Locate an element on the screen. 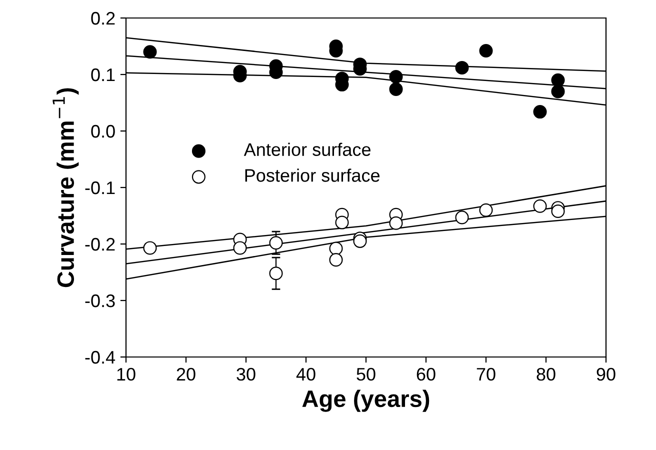  legend-label: Anterior surface is located at coordinates (307, 149).